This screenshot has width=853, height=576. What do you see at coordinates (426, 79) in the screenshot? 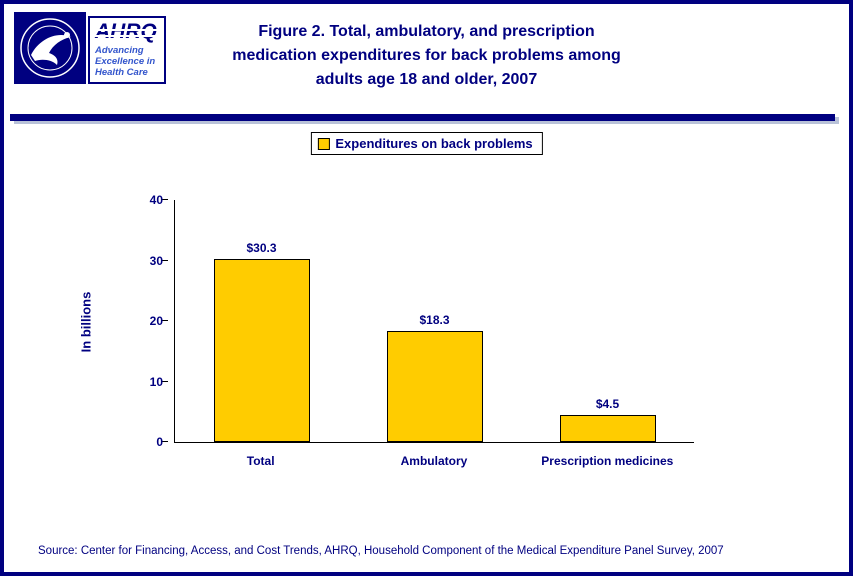
I see `figure-title-line: adults age 18 and older, 2007` at bounding box center [426, 79].